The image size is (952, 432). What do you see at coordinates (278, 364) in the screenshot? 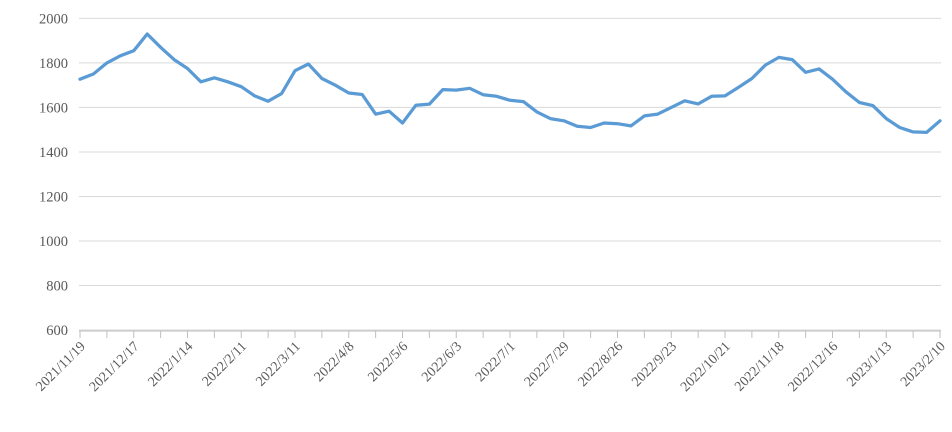
I see `x-axis-tick-label: 2022/3/11` at bounding box center [278, 364].